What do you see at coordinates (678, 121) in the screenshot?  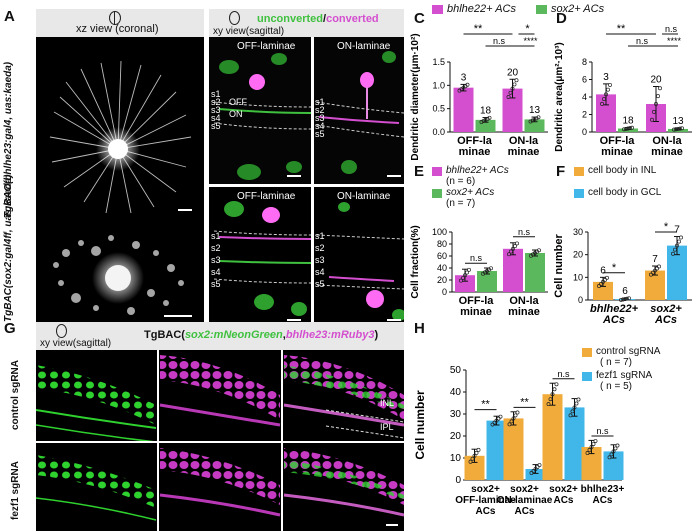 I see `n-label: 13` at bounding box center [678, 121].